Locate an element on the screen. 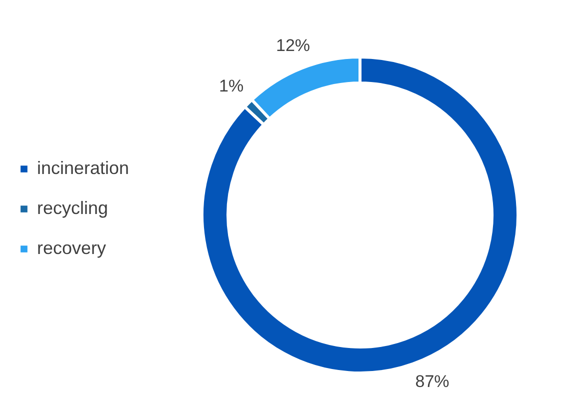 The width and height of the screenshot is (569, 417). data-label: 1% is located at coordinates (231, 86).